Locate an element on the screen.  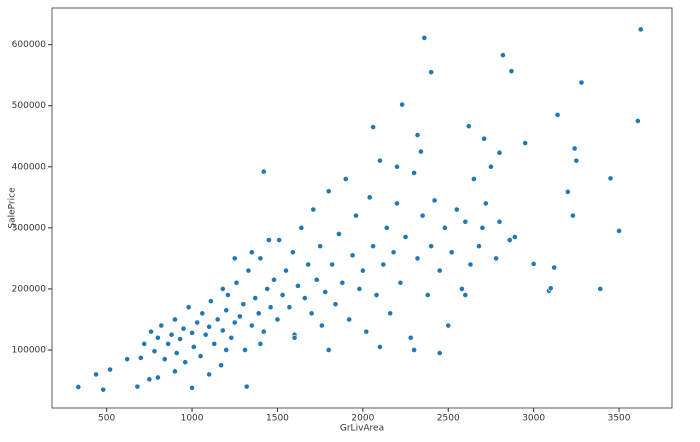
x-tick-label: 3500 is located at coordinates (619, 419).